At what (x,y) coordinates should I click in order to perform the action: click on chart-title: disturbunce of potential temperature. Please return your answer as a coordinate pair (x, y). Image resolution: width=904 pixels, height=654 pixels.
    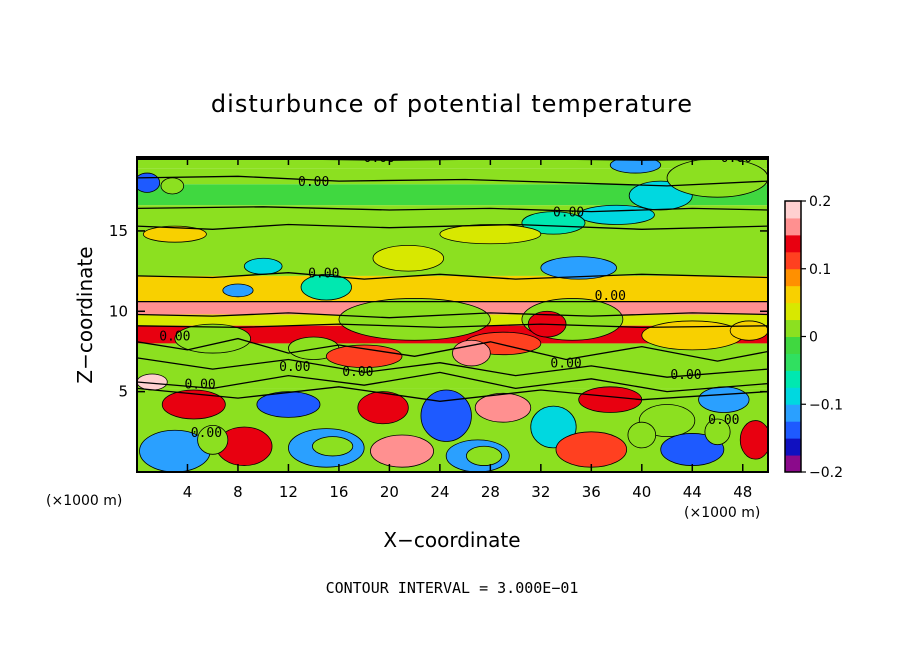
    Looking at the image, I should click on (452, 104).